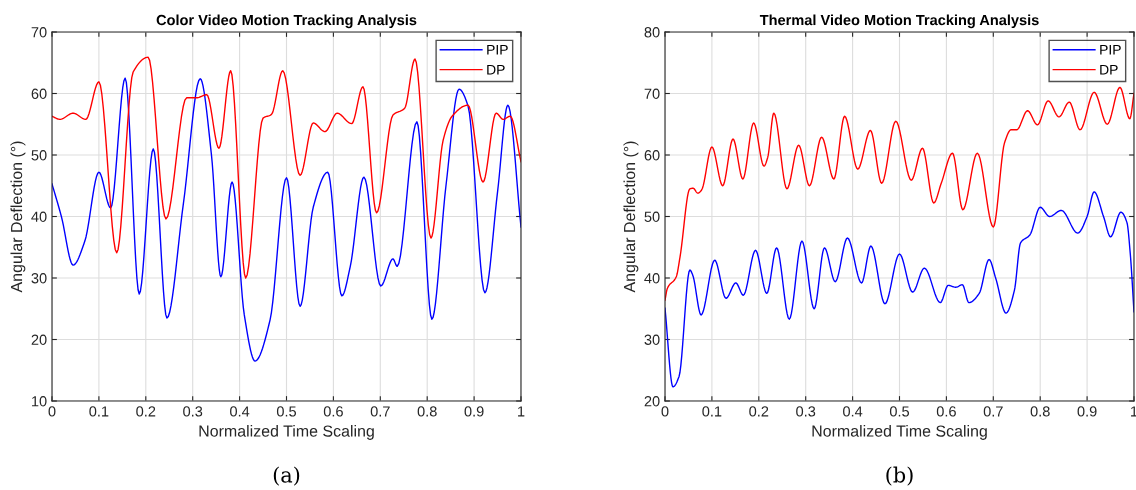 The height and width of the screenshot is (490, 1136). What do you see at coordinates (521, 411) in the screenshot?
I see `x-tick-label: 1` at bounding box center [521, 411].